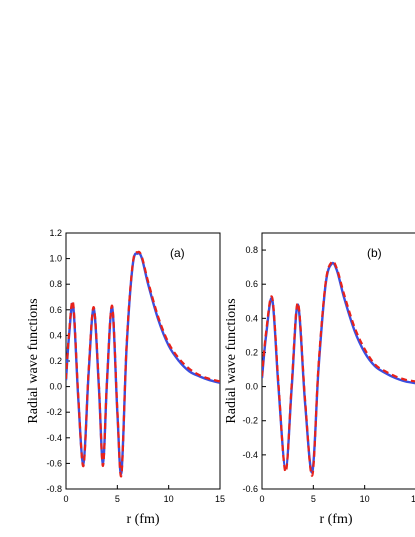  Describe the element at coordinates (254, 369) in the screenshot. I see `y-ticks-b: -0.6 -0.4 -0.2 0.0 0.2 0.4 0.6 0.8` at that location.